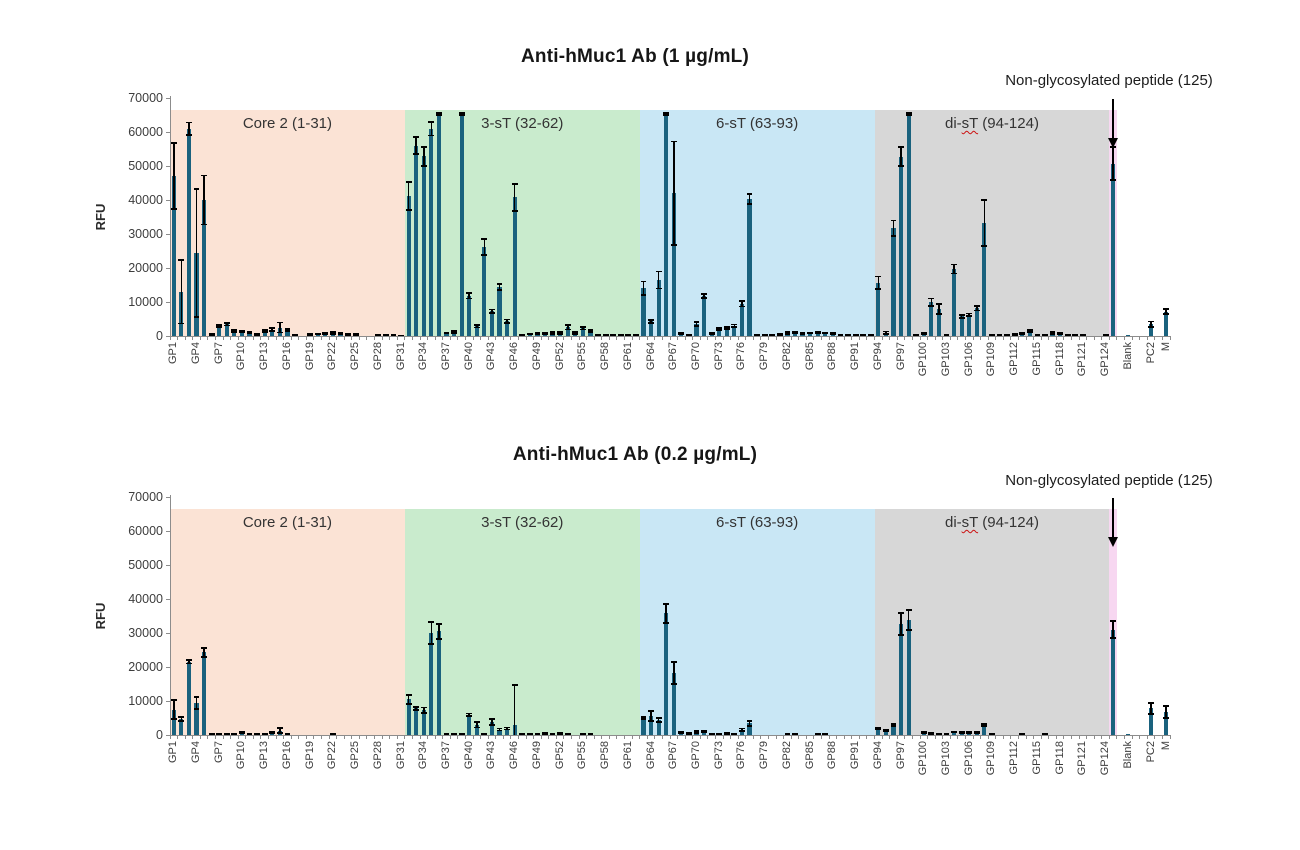  What do you see at coordinates (159, 734) in the screenshot?
I see `y-axis-tick-label: 0` at bounding box center [159, 734].